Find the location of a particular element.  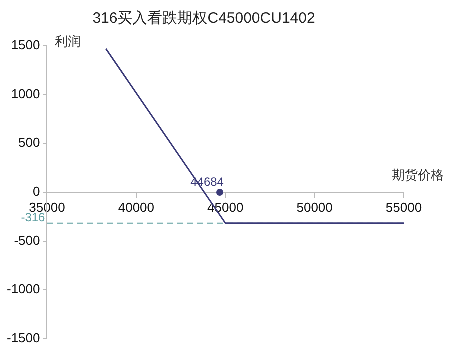

y-tick-label: 0 is located at coordinates (36, 192).